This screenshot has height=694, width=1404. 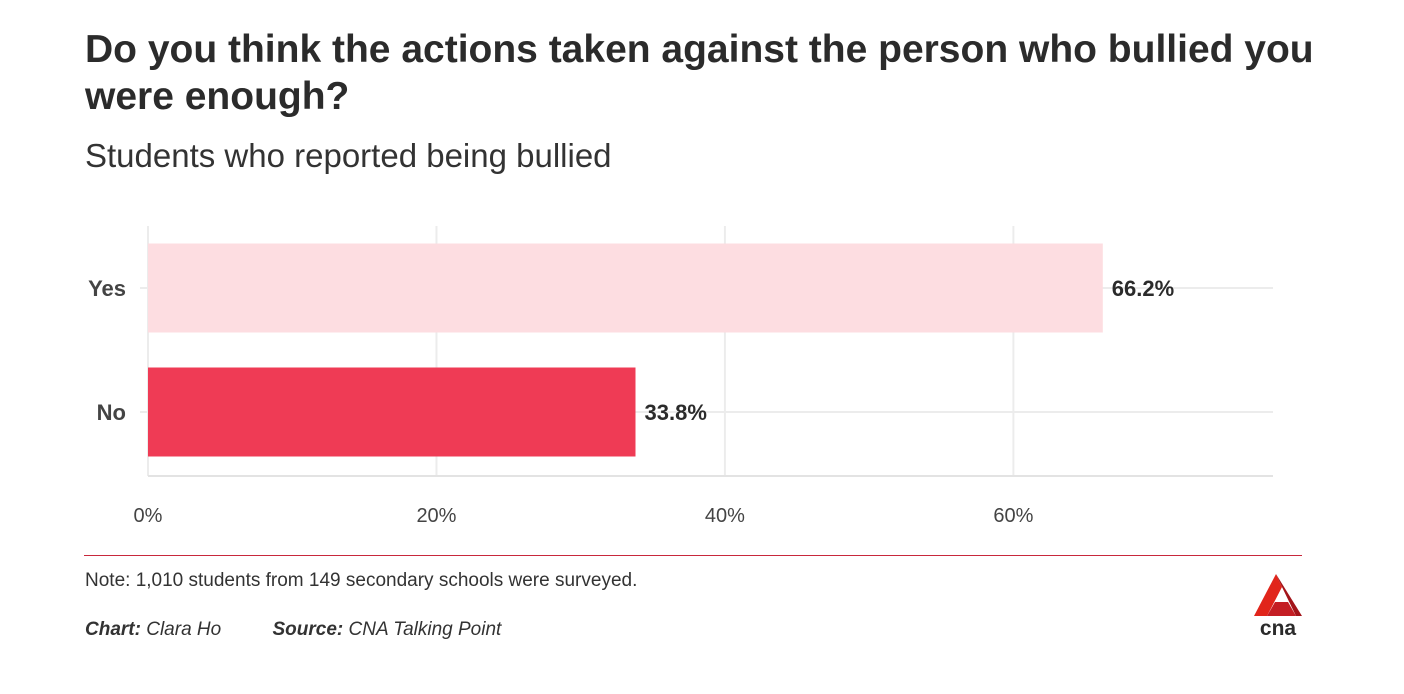 I want to click on bar-yes, so click(x=625, y=288).